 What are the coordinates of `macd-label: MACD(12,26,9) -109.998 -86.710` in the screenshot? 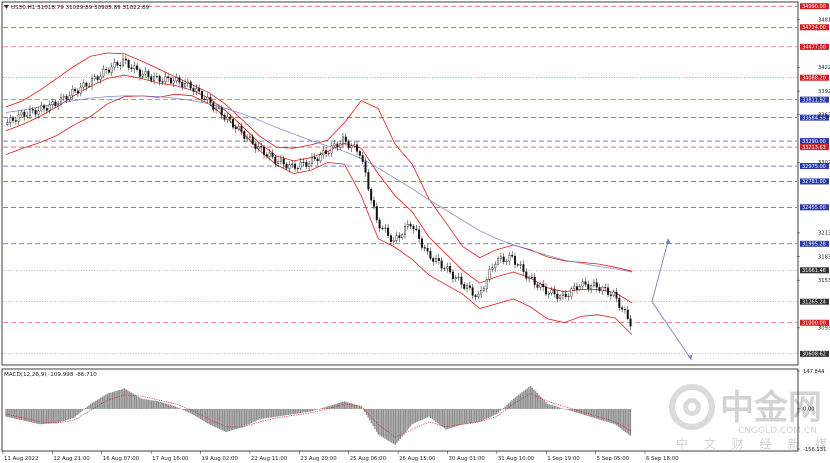 It's located at (50, 375).